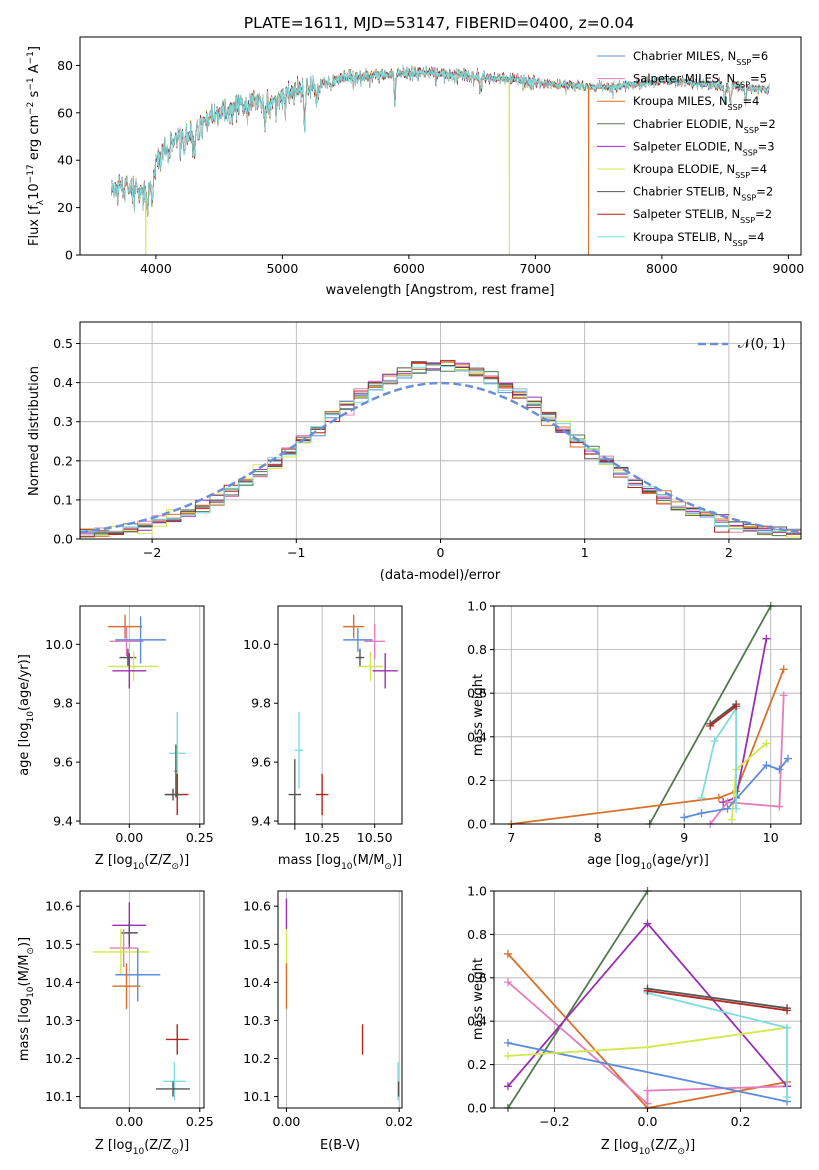 This screenshot has width=819, height=1170. Describe the element at coordinates (65, 65) in the screenshot. I see `y-tick-label: 80` at that location.